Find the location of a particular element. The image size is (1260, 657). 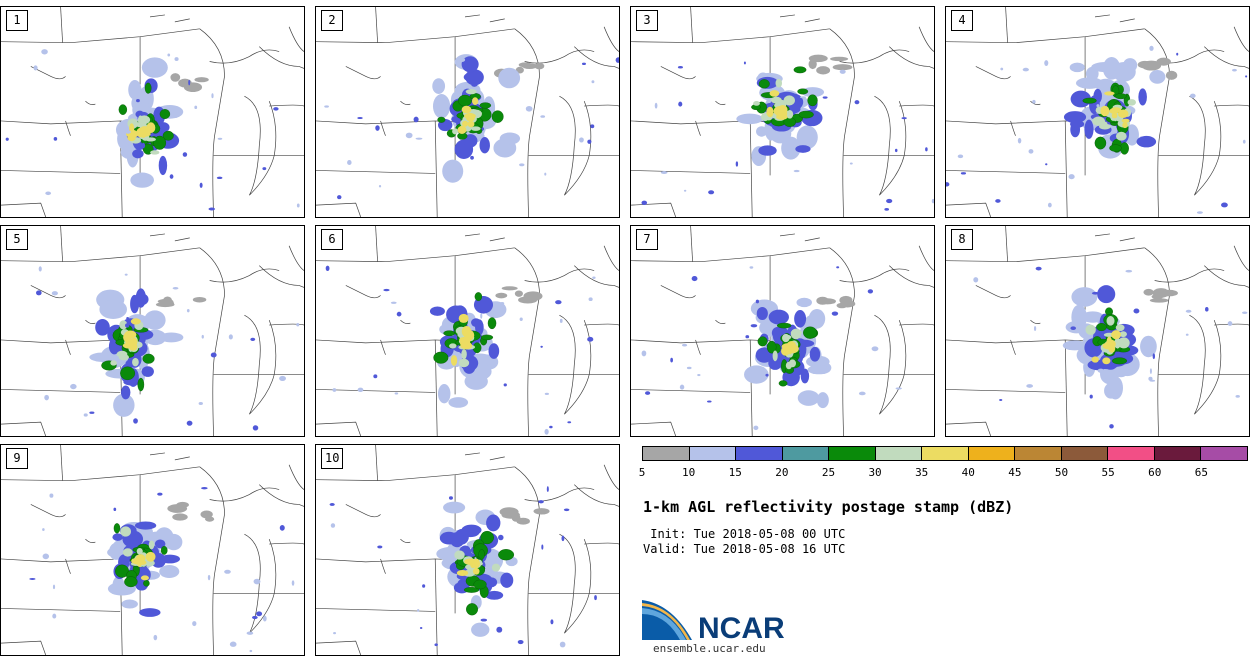

ensemble-member-map-8: 8 is located at coordinates (1097, 331).